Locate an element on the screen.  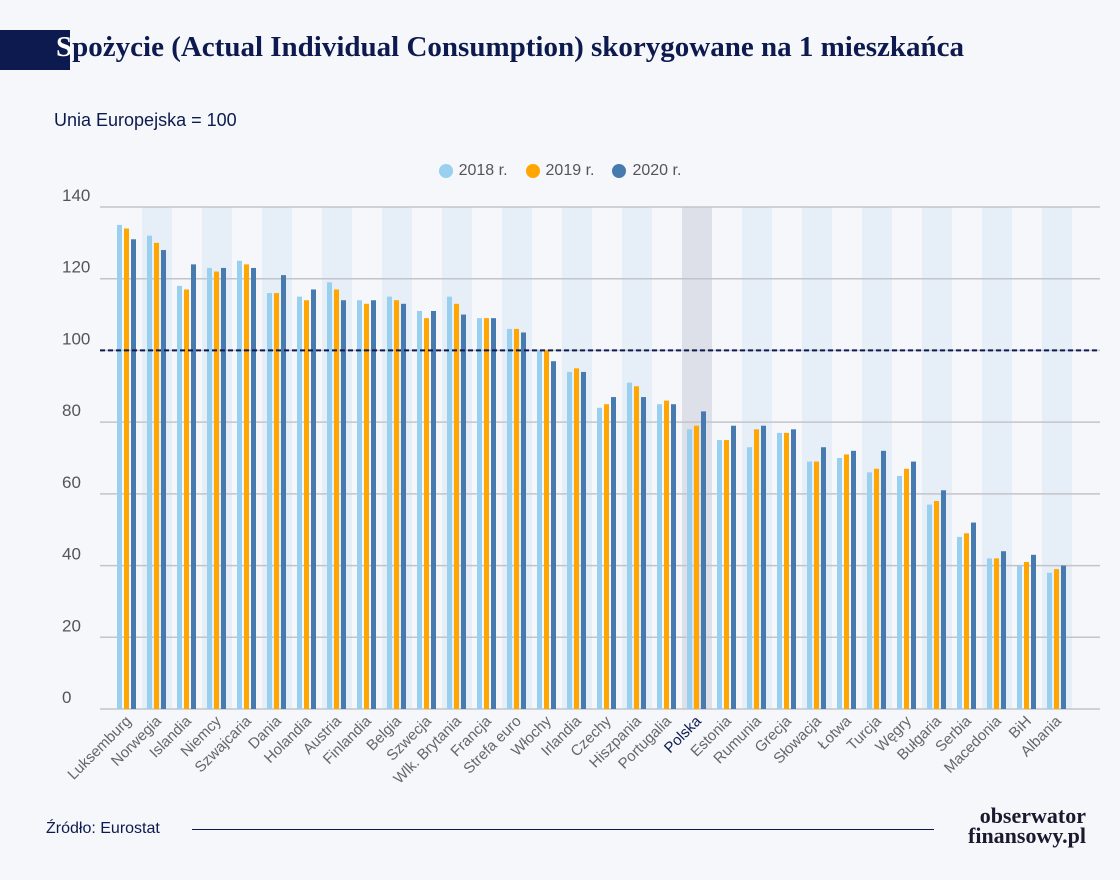
y-tick-label: 60 is located at coordinates (71, 482).